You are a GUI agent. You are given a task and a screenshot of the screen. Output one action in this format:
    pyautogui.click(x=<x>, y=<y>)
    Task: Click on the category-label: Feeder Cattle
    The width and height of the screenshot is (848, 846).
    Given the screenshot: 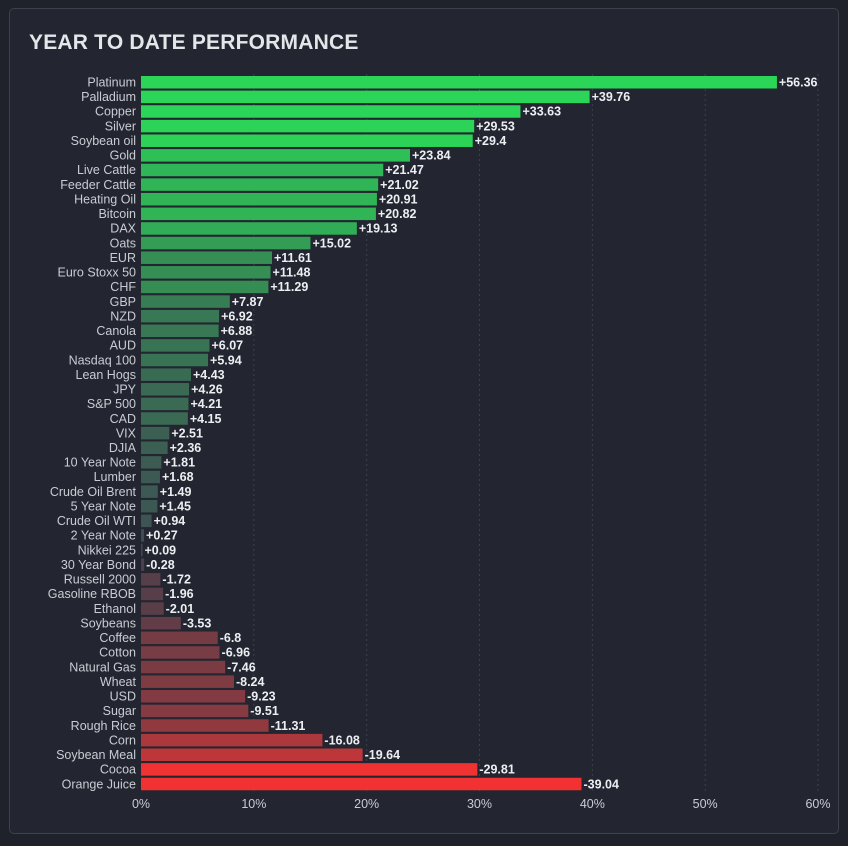 What is the action you would take?
    pyautogui.click(x=98, y=185)
    